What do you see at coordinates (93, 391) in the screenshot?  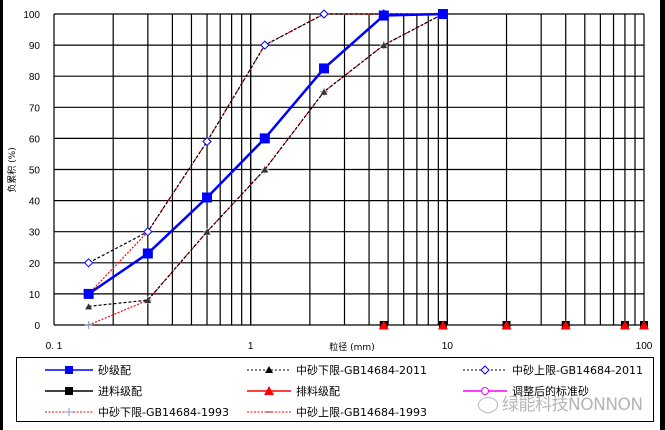 I see `legend-item-feed-gradation: 进料级配` at bounding box center [93, 391].